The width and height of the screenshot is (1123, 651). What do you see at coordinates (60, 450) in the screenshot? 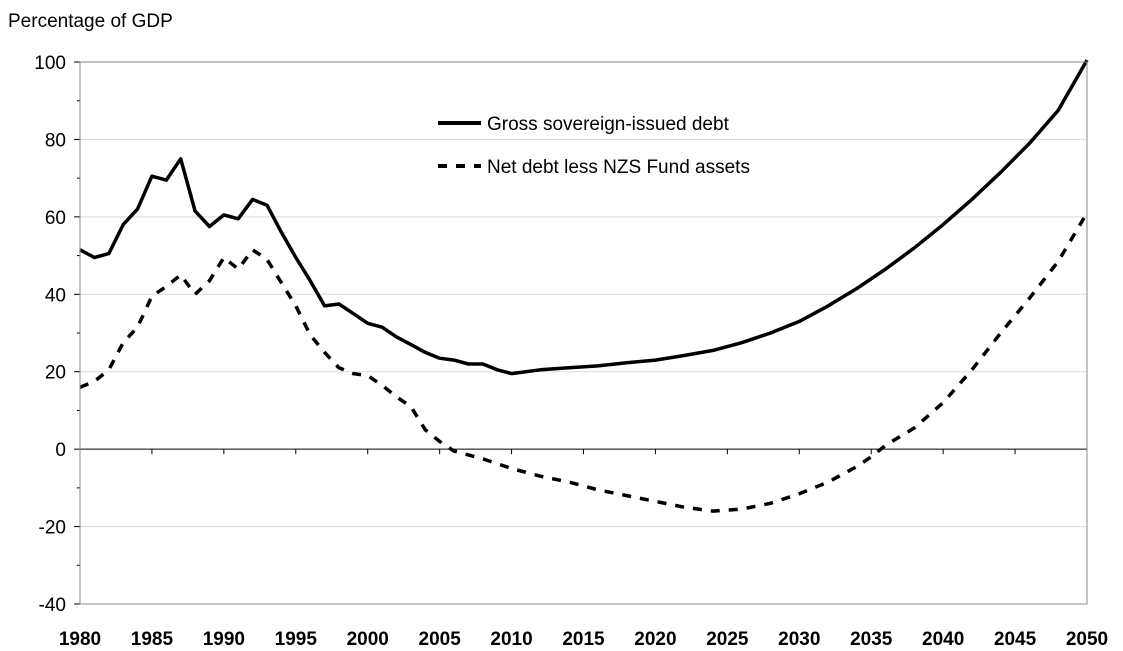
I see `y-tick-label: 0` at bounding box center [60, 450].